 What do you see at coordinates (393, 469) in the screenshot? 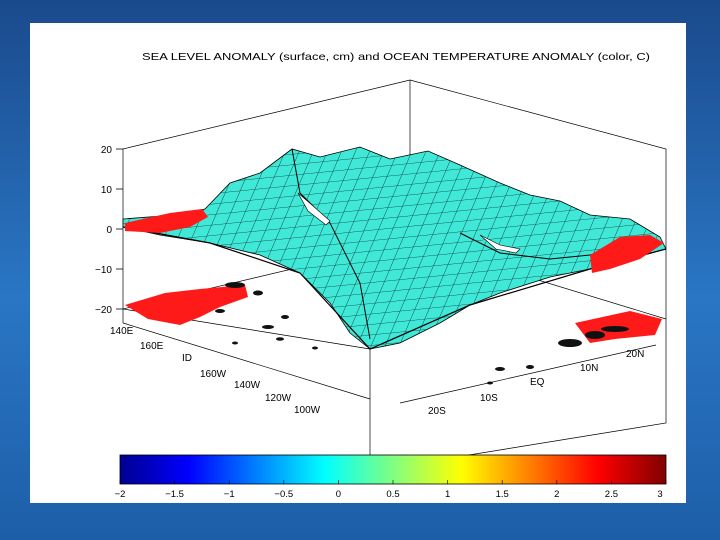
I see `colorbar-strip` at bounding box center [393, 469].